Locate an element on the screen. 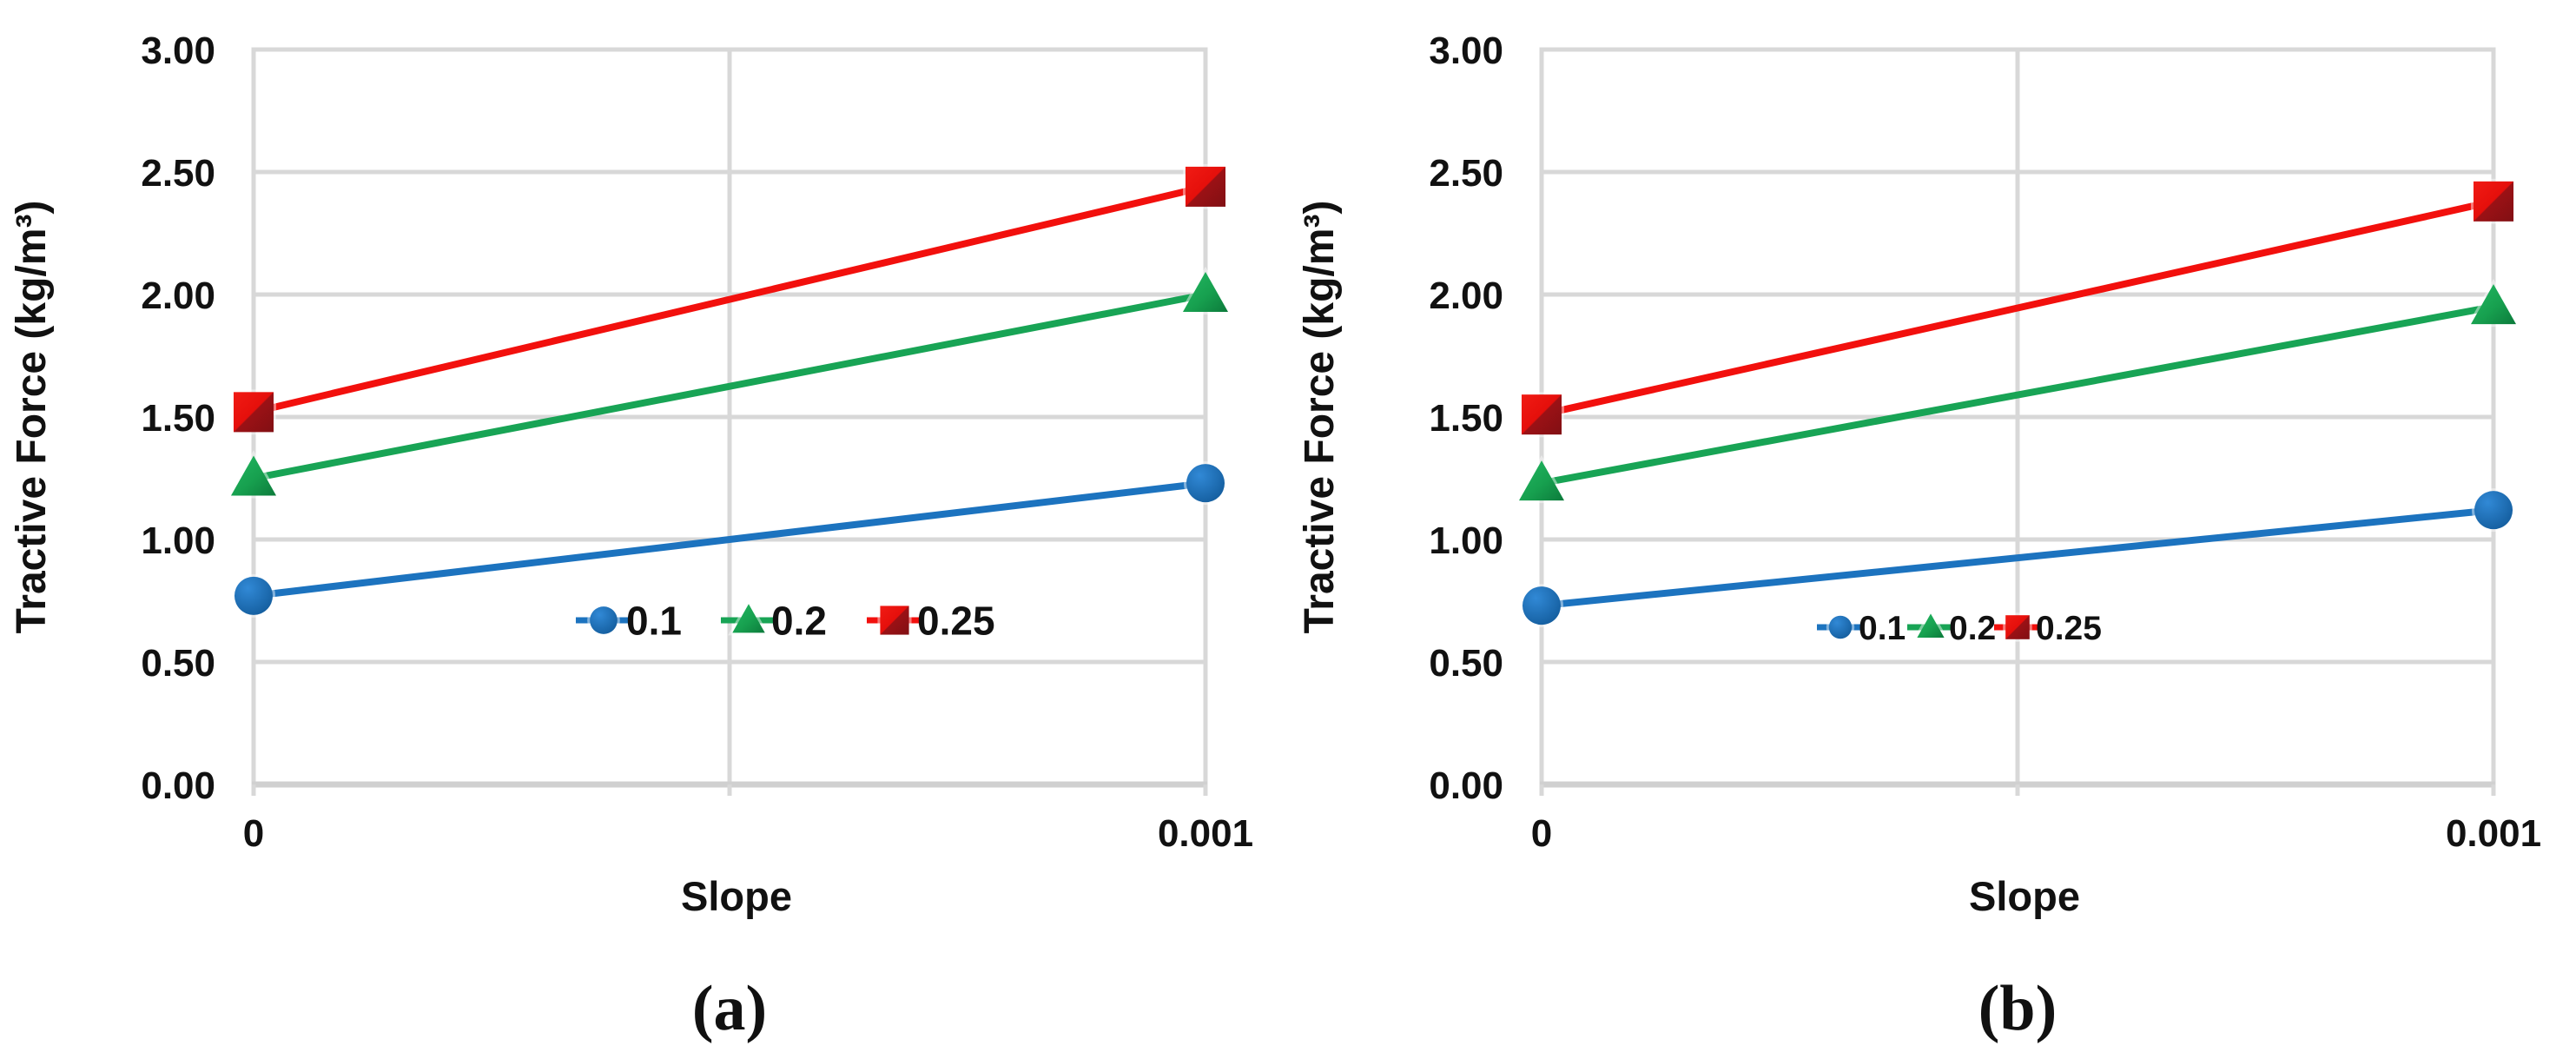  panel-caption: (b) is located at coordinates (2018, 1008).